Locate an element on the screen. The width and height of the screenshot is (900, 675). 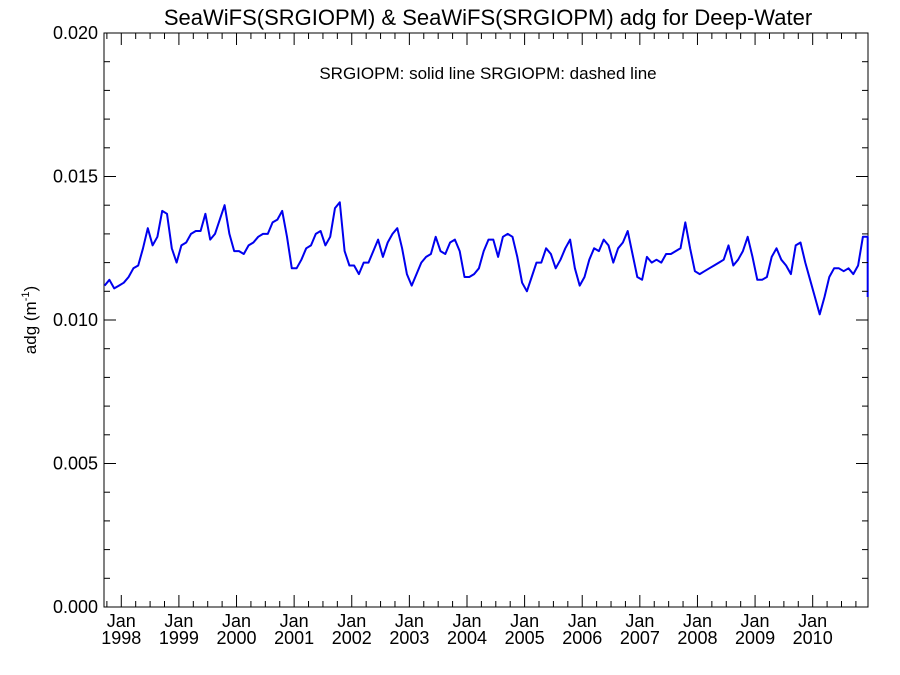
y-tick-label: 0.000 is located at coordinates (75, 607).